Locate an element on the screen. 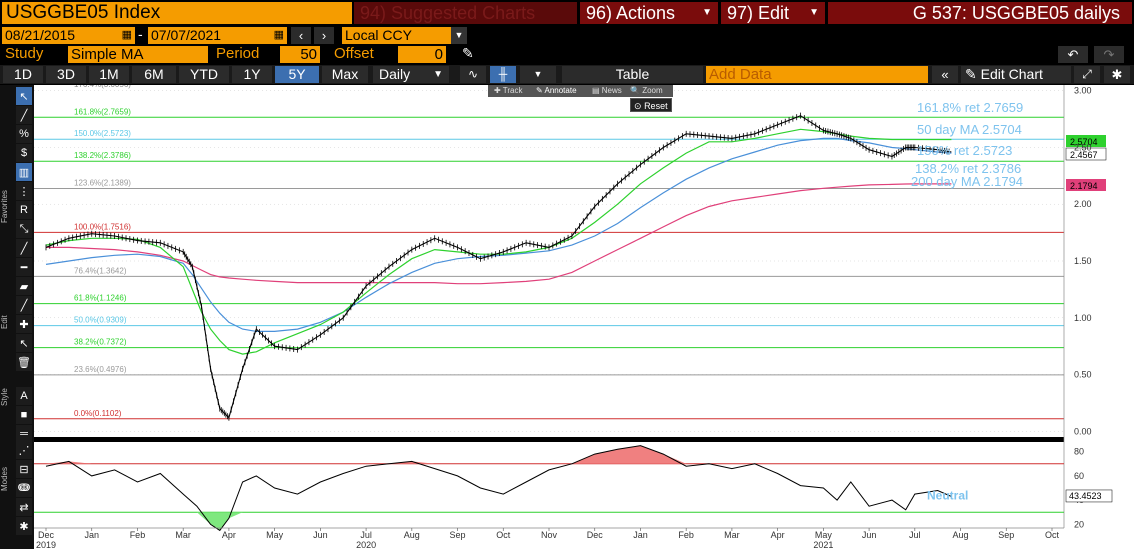 The height and width of the screenshot is (549, 1134). pointer-tool: ↖ is located at coordinates (24, 96).